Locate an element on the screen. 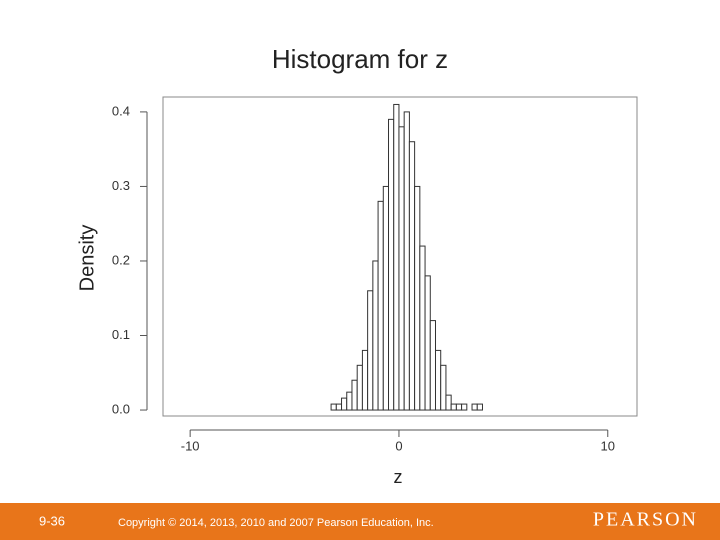 The height and width of the screenshot is (540, 720). x-axis-label: z is located at coordinates (398, 477).